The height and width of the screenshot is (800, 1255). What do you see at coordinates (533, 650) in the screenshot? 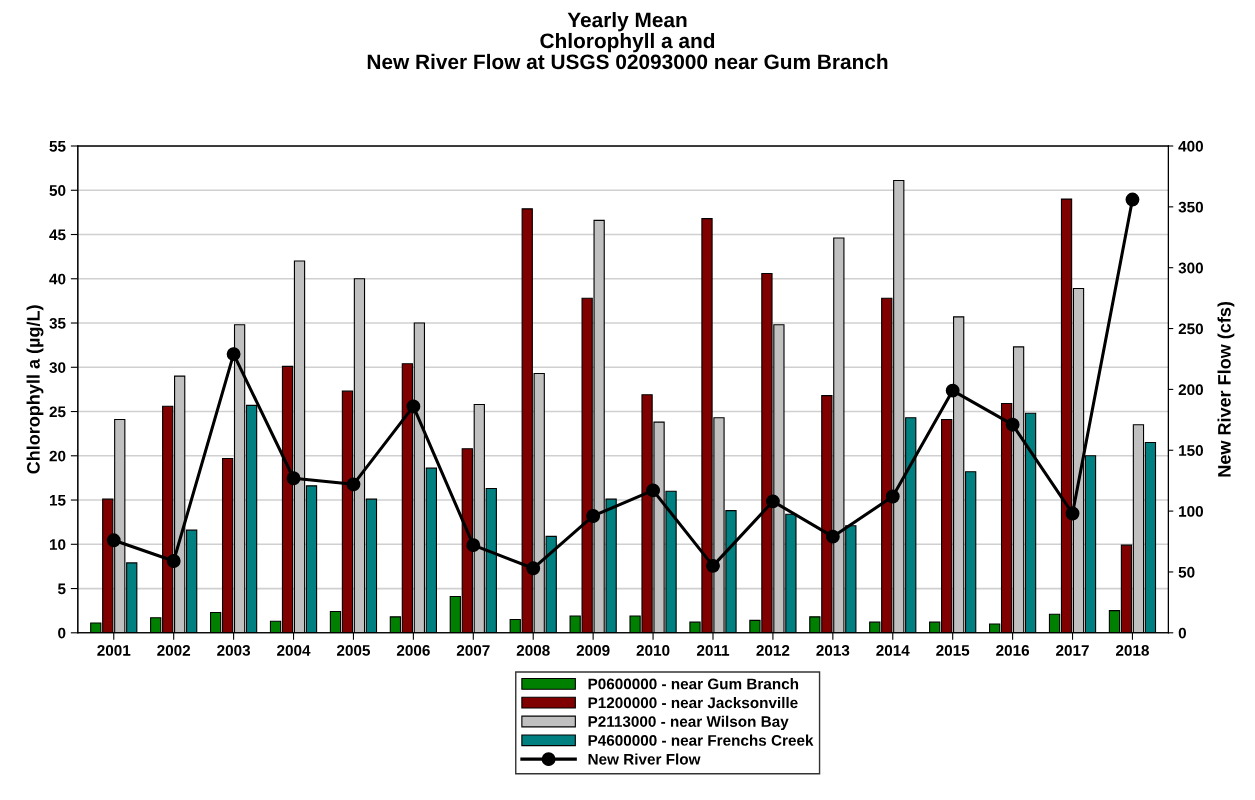
I see `x-tick-label: 2008` at bounding box center [533, 650].